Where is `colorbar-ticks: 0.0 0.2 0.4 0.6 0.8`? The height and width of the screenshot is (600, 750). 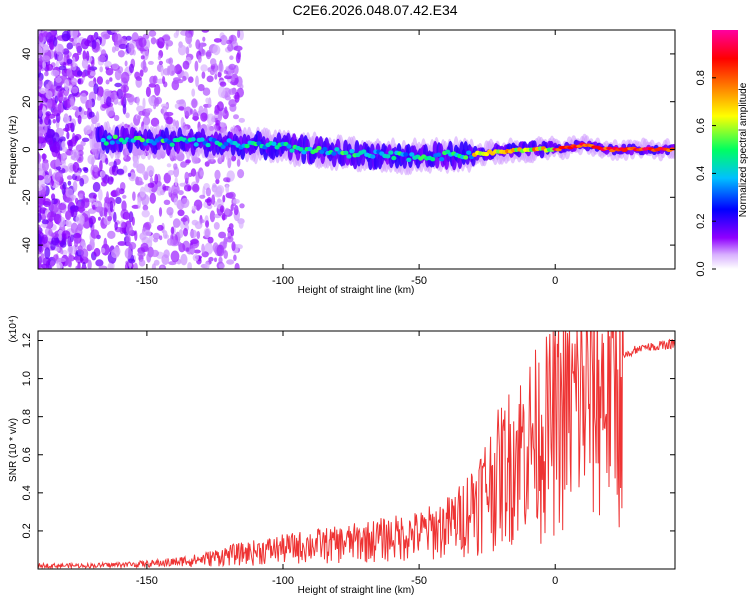
colorbar-ticks: 0.0 0.2 0.4 0.6 0.8 is located at coordinates (705, 173).